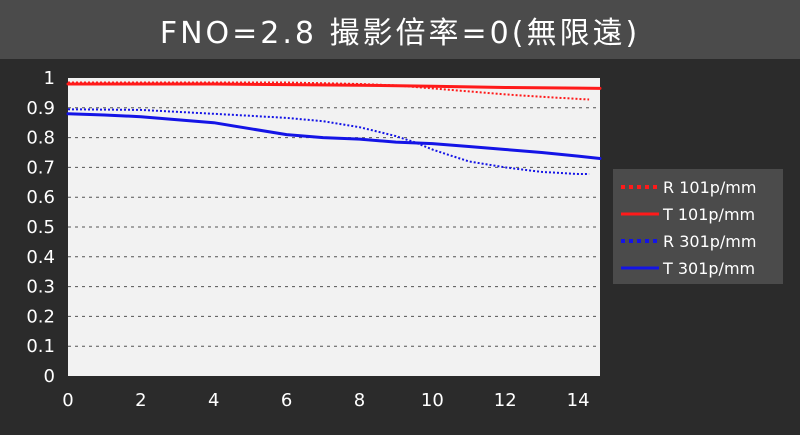 The image size is (800, 435). What do you see at coordinates (40, 316) in the screenshot?
I see `y-tick-label: 0.2` at bounding box center [40, 316].